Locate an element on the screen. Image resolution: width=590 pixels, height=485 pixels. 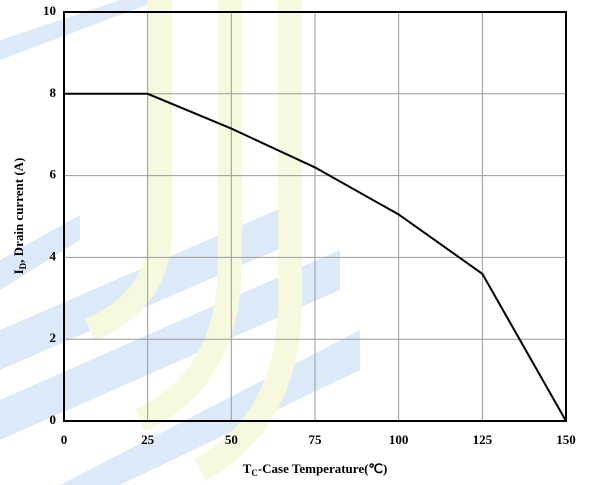
x-label-rest: -Case Temperature(℃) is located at coordinates (323, 468).